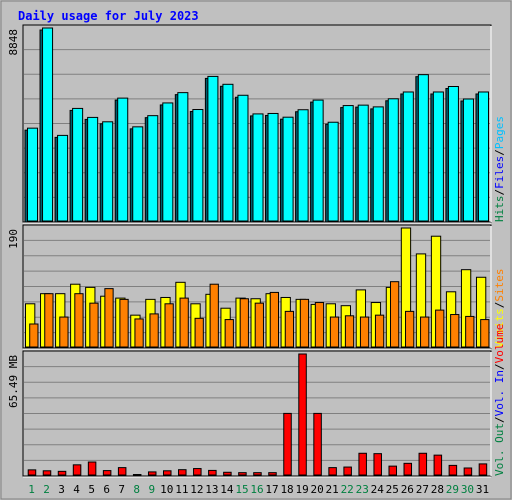 This screenshot has height=500, width=512. I want to click on x-tick-label: 21, so click(332, 489).